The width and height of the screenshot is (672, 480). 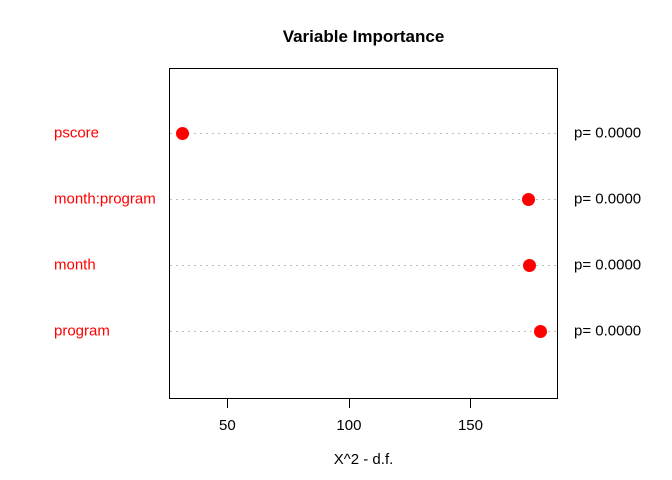 I want to click on category-label: month, so click(x=75, y=265).